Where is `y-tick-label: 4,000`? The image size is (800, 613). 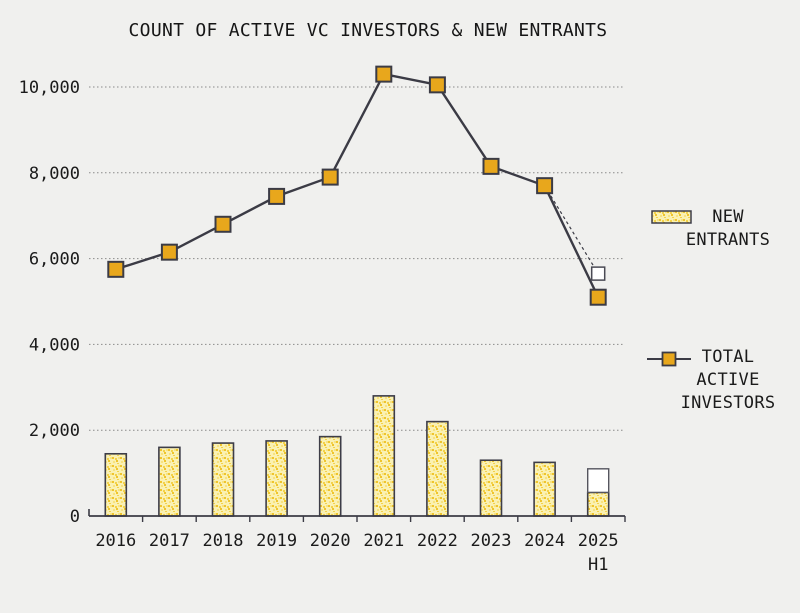
y-tick-label: 4,000 is located at coordinates (54, 345).